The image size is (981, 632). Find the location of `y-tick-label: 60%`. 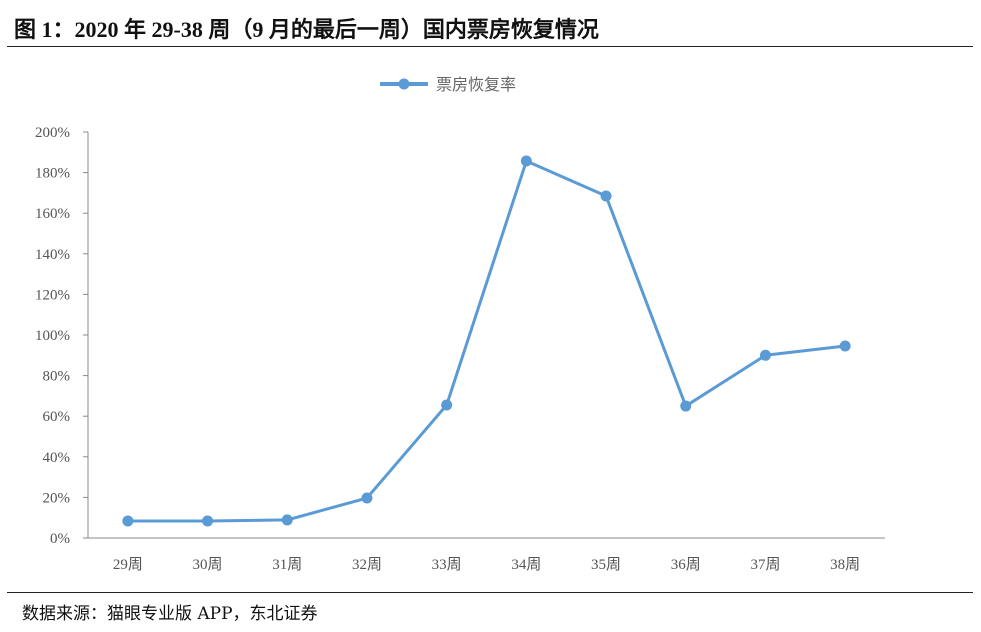

y-tick-label: 60% is located at coordinates (57, 417).